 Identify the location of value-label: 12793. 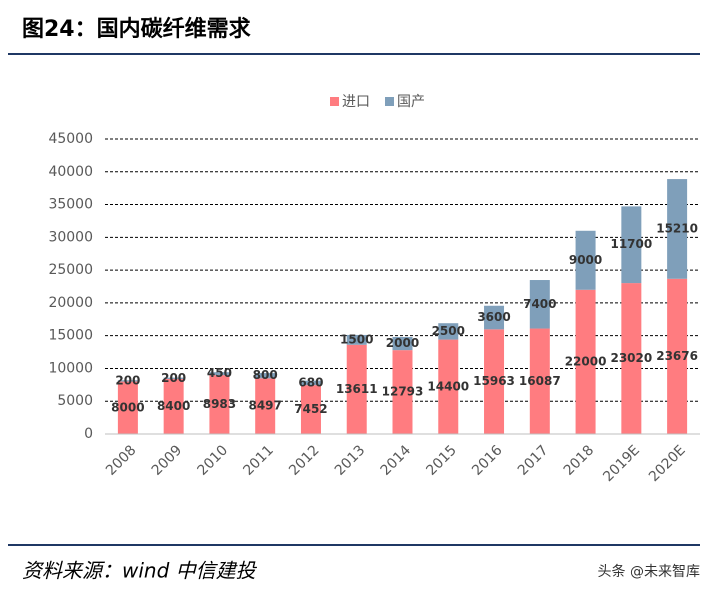
(403, 392).